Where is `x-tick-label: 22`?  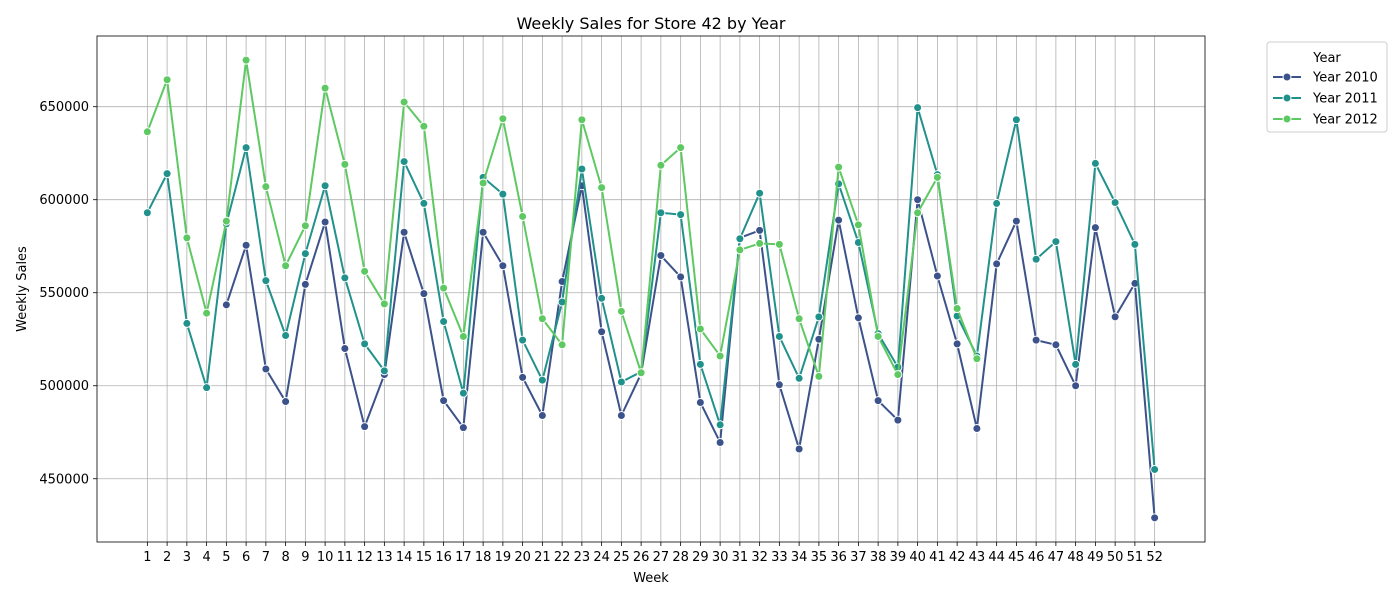
x-tick-label: 22 is located at coordinates (562, 557).